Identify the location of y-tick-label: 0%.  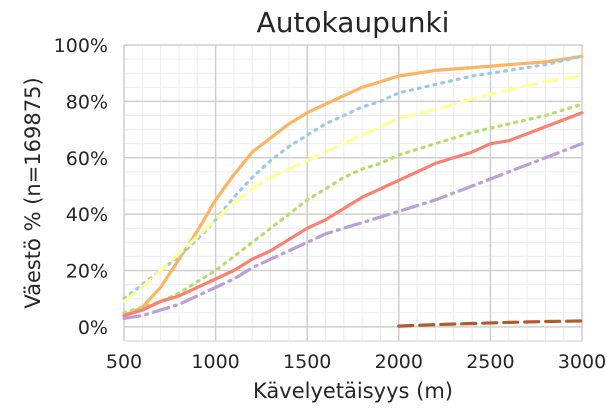
(93, 328).